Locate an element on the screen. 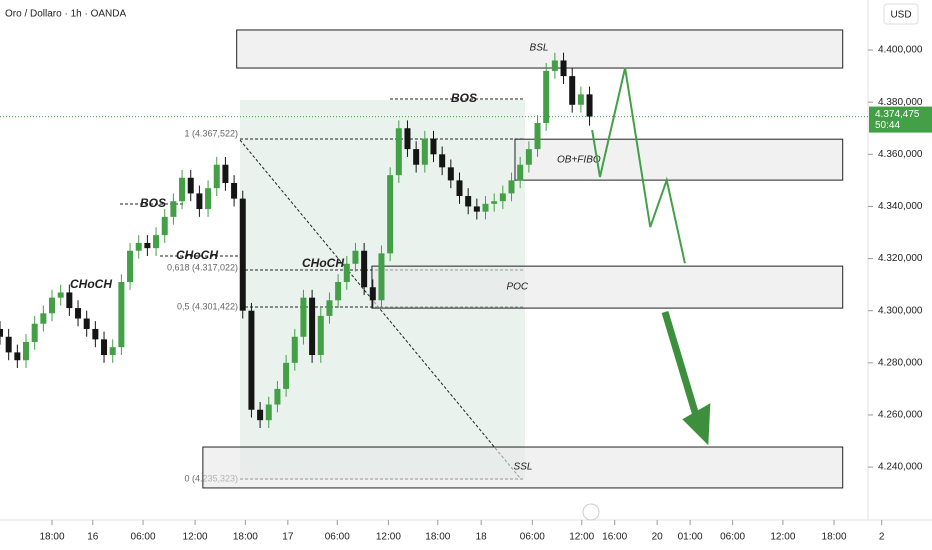  y-tick-label: 4.320,000 is located at coordinates (900, 258).